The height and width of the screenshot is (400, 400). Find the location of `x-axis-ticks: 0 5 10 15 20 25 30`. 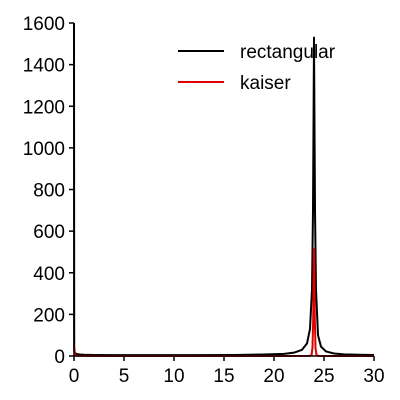

x-axis-ticks: 0 5 10 15 20 25 30 is located at coordinates (227, 371).